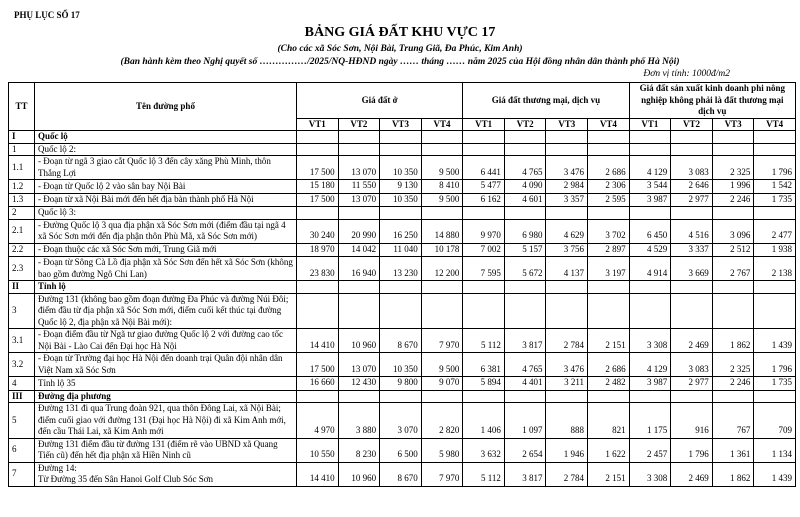 The width and height of the screenshot is (800, 517). I want to click on price-cell: 10 550, so click(317, 450).